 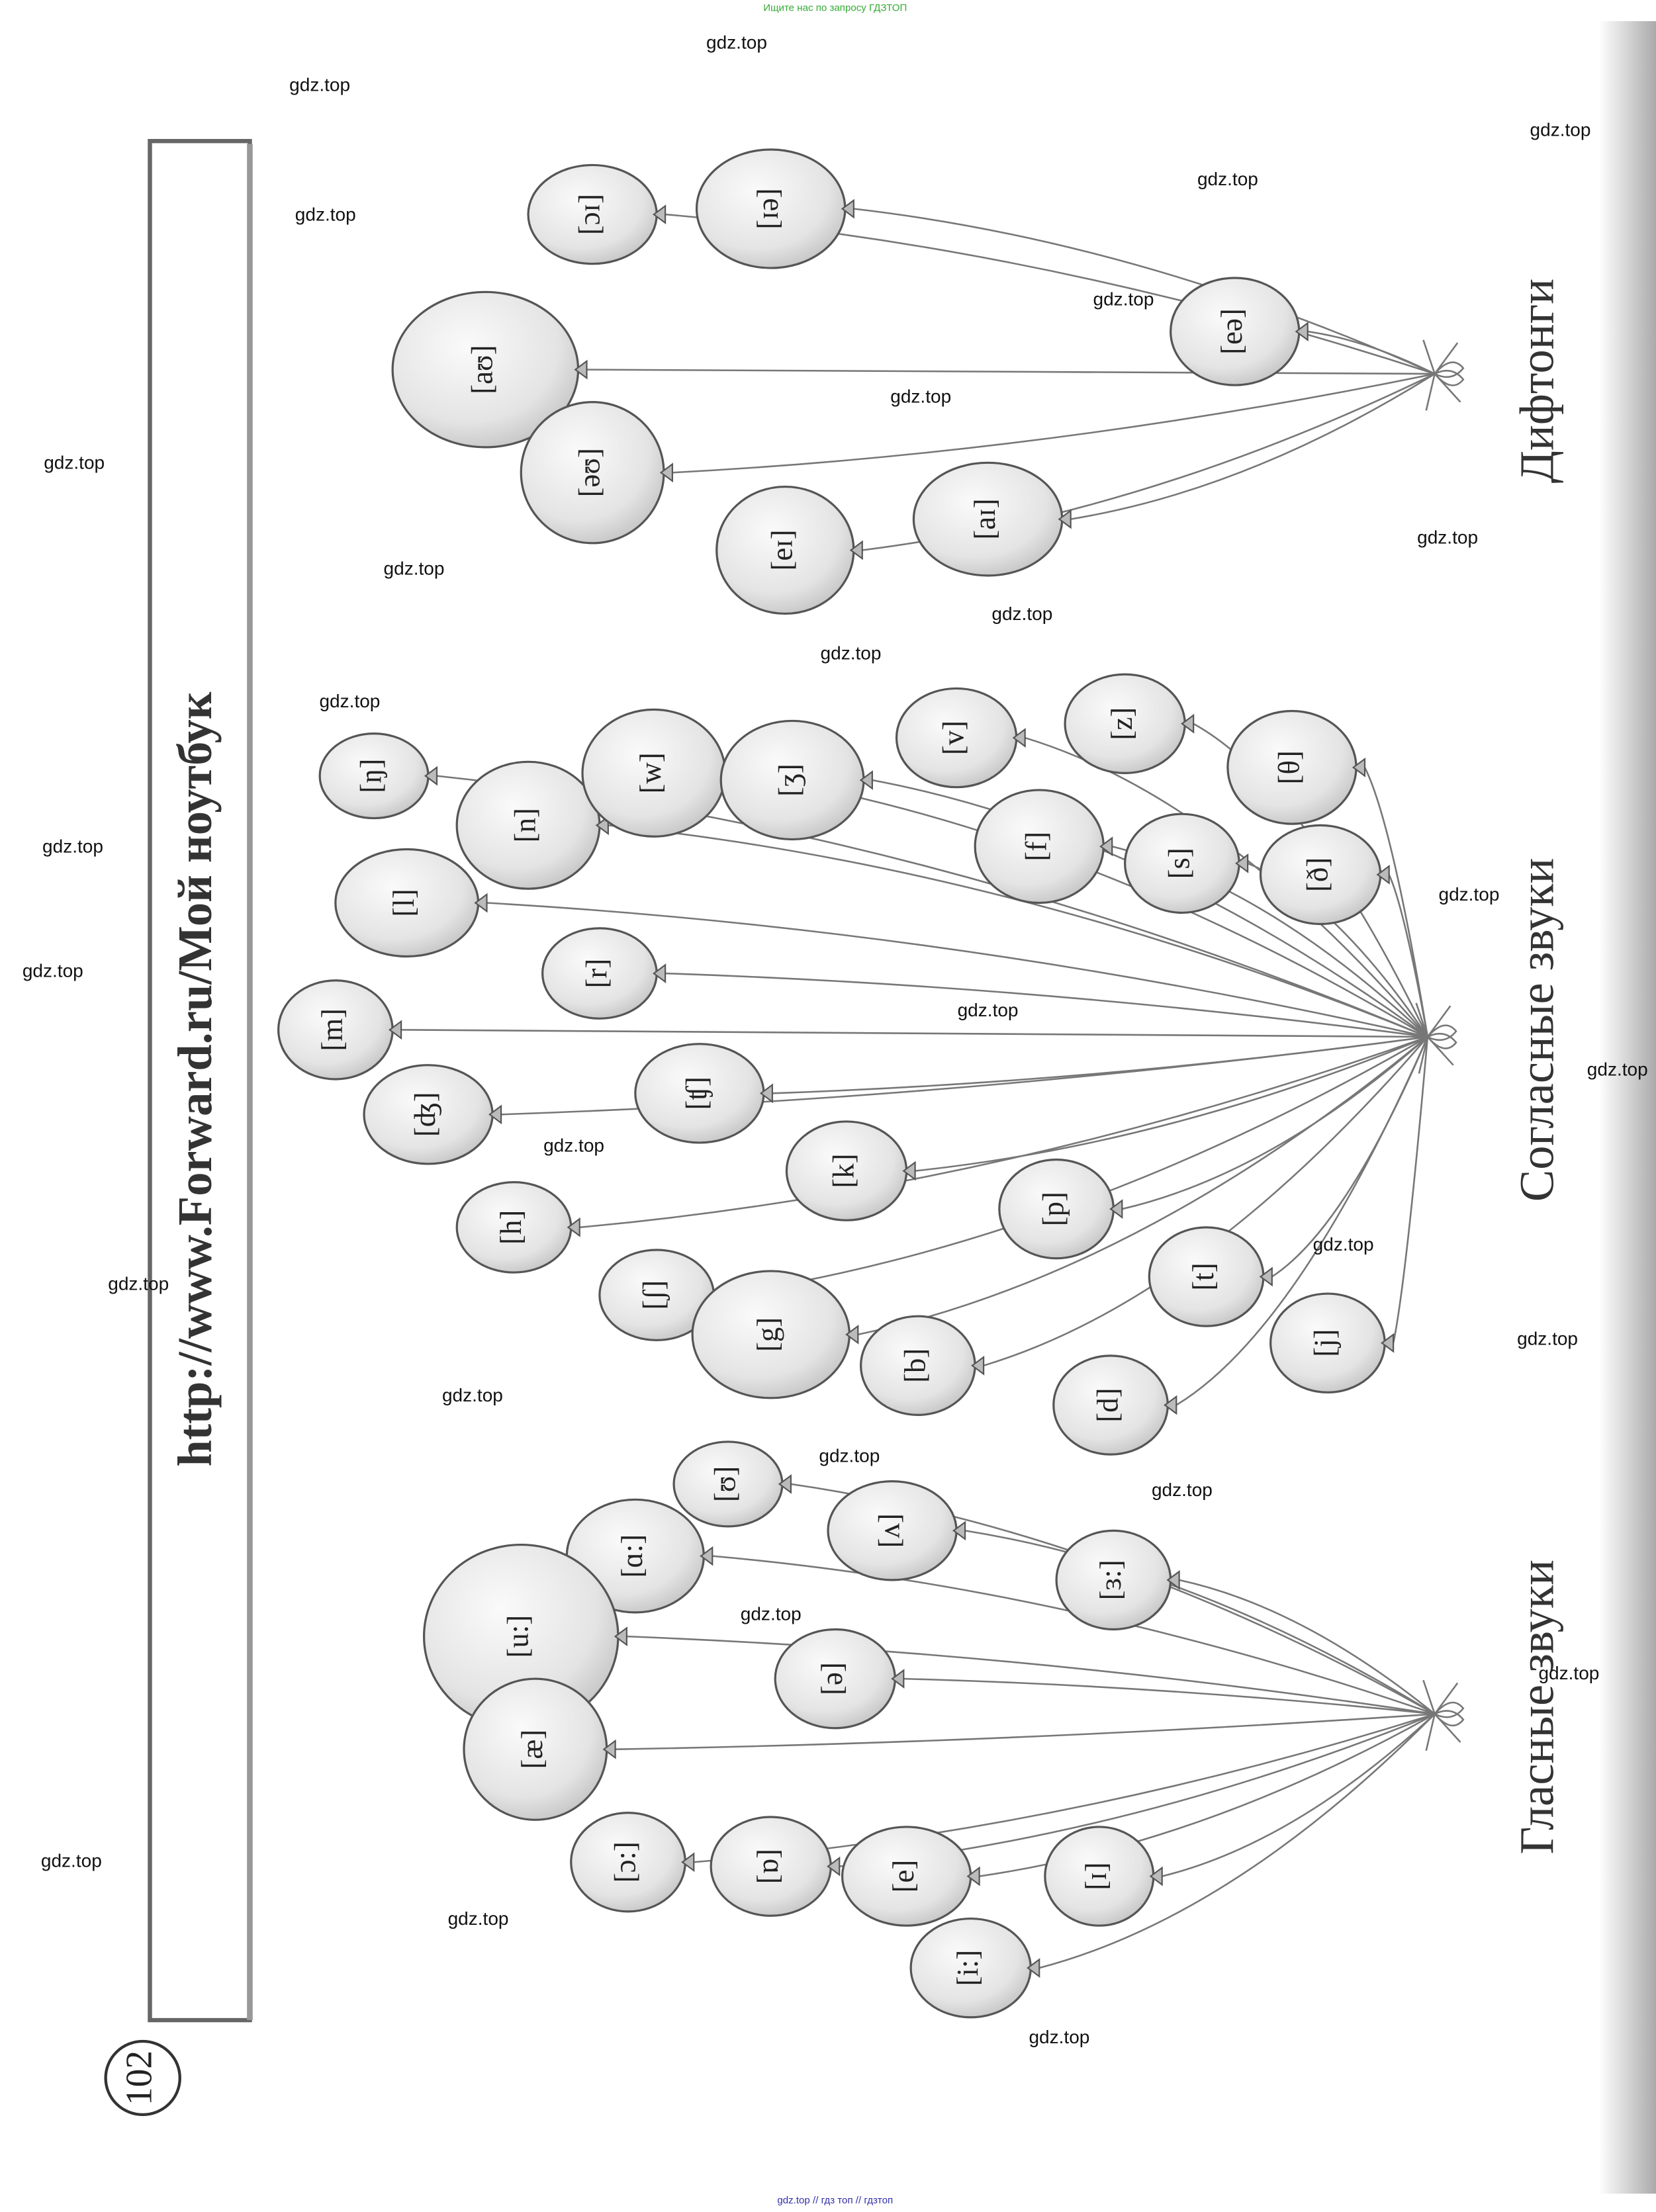 I want to click on group-title: Гласные звуки, so click(x=1537, y=1707).